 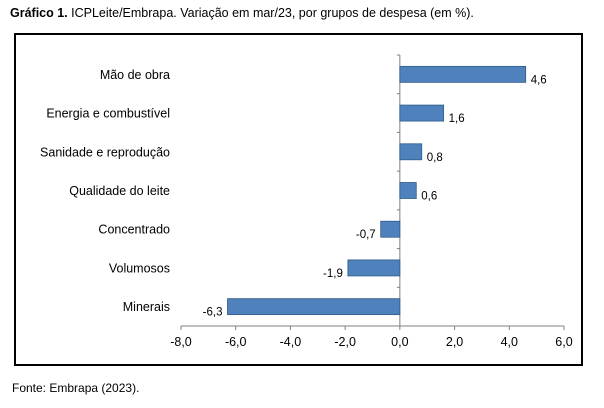 I want to click on x-tick-label: -8,0, so click(x=181, y=342).